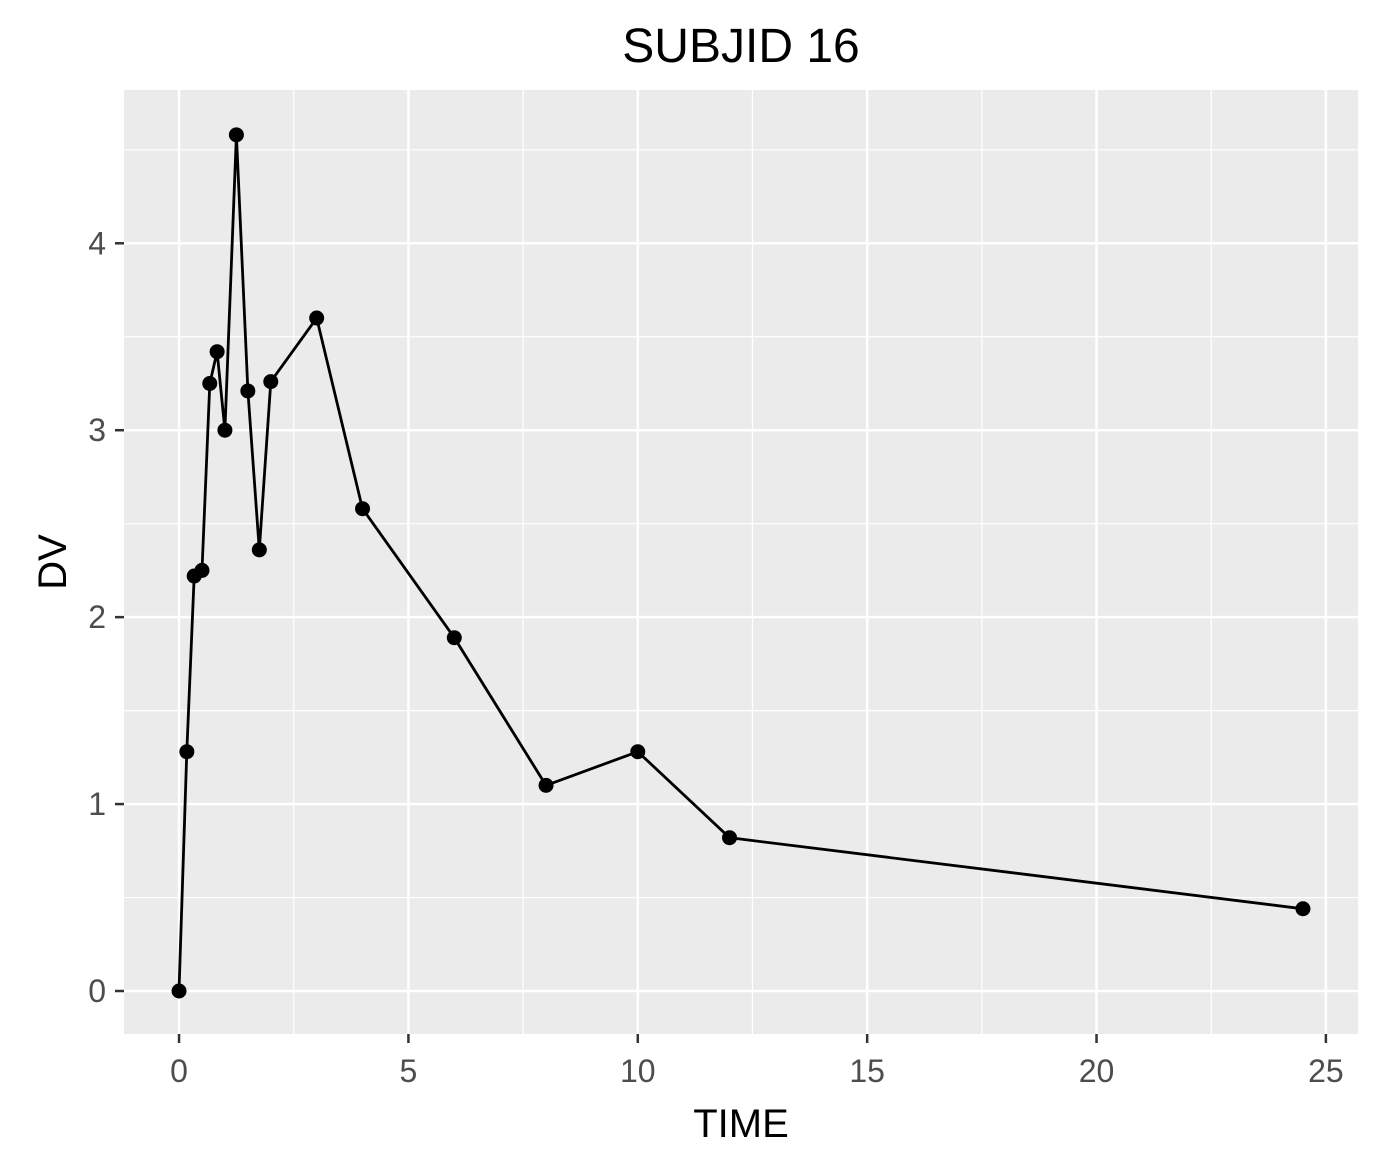 This screenshot has width=1381, height=1168. What do you see at coordinates (53, 562) in the screenshot?
I see `y-axis-title: DV` at bounding box center [53, 562].